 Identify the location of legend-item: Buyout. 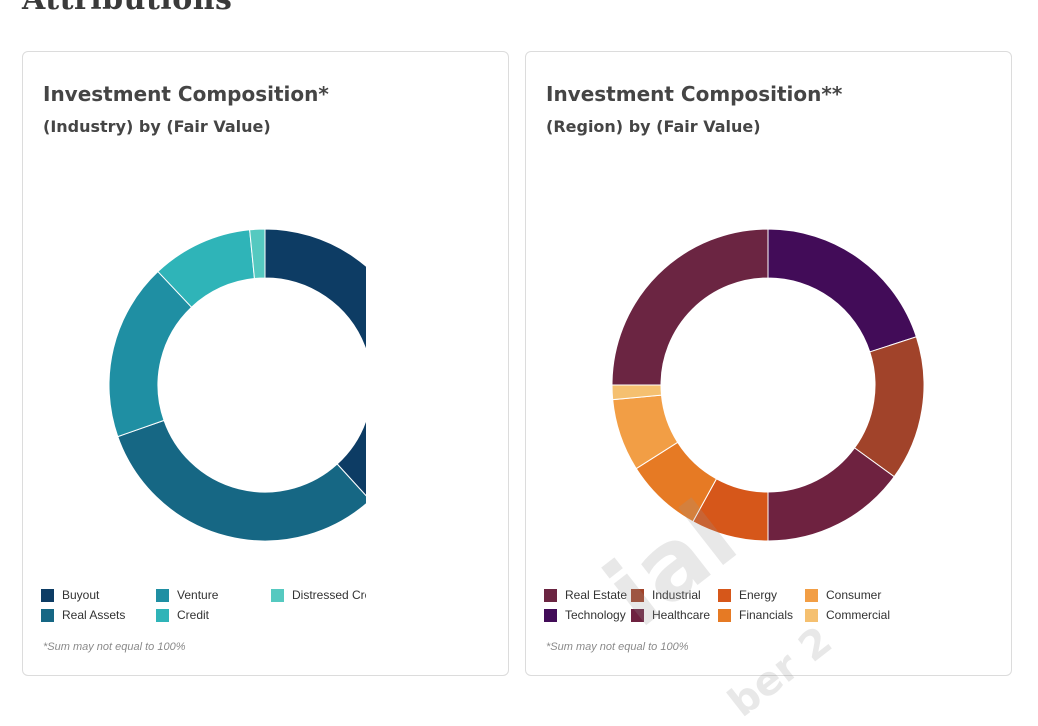
(70, 595).